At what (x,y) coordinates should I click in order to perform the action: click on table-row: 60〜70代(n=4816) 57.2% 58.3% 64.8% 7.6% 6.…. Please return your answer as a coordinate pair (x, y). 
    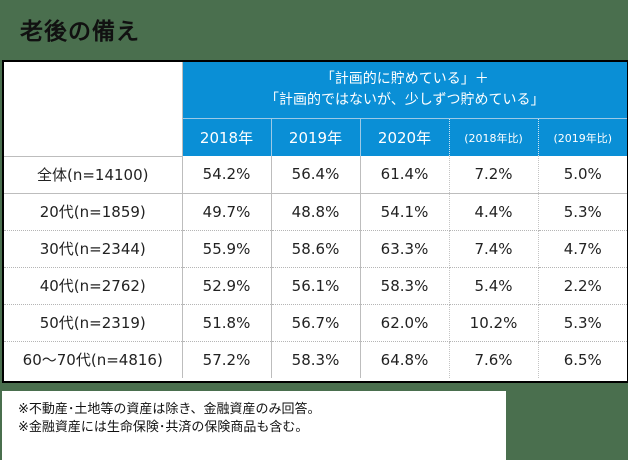
    Looking at the image, I should click on (315, 359).